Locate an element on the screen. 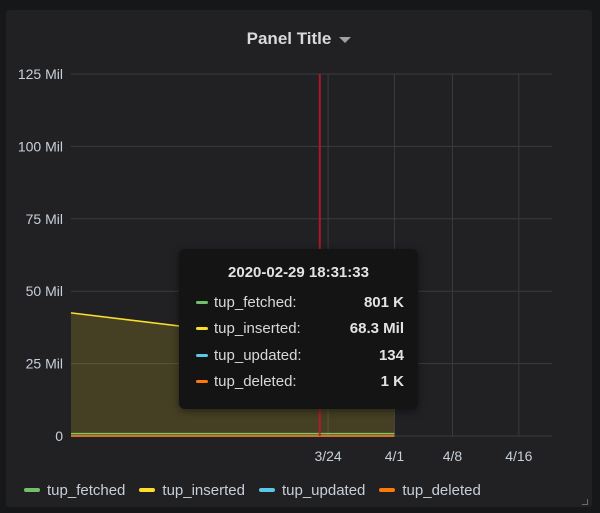 The image size is (600, 513). tooltip-series-value: 1 K is located at coordinates (392, 381).